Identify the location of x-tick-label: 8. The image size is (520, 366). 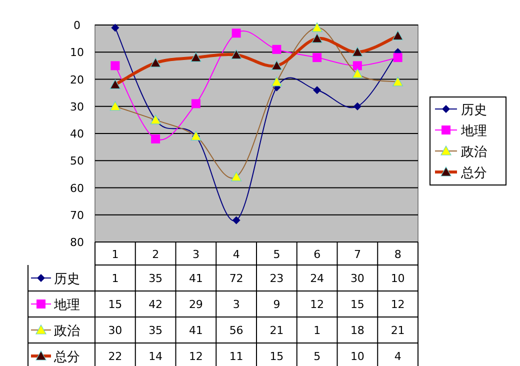
(398, 254).